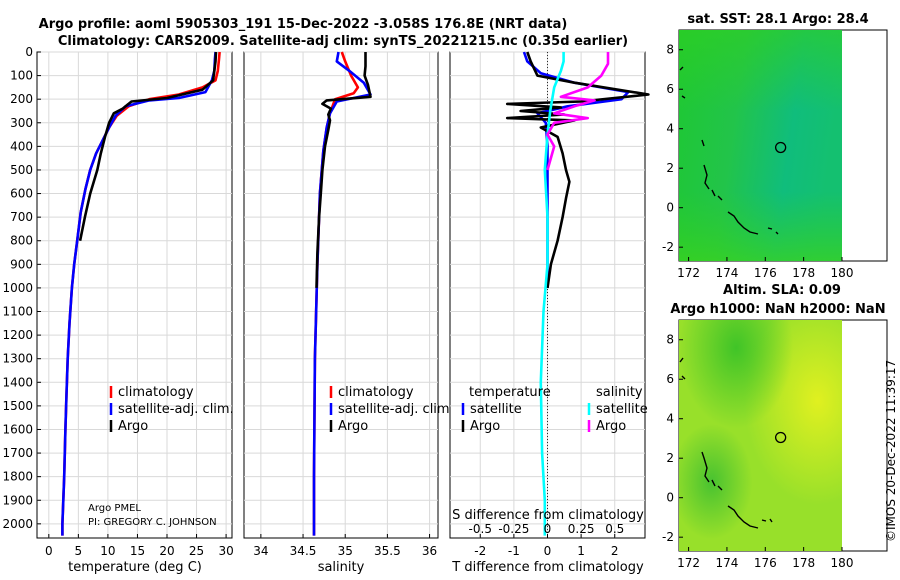 The image size is (900, 580). I want to click on salinity-xtick-label: 34, so click(260, 551).